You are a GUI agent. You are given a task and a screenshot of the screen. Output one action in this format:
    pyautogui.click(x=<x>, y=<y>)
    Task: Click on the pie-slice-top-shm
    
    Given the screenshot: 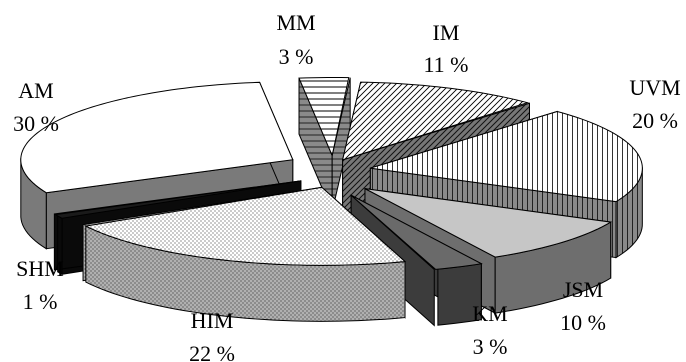 What is the action you would take?
    pyautogui.click(x=177, y=199)
    